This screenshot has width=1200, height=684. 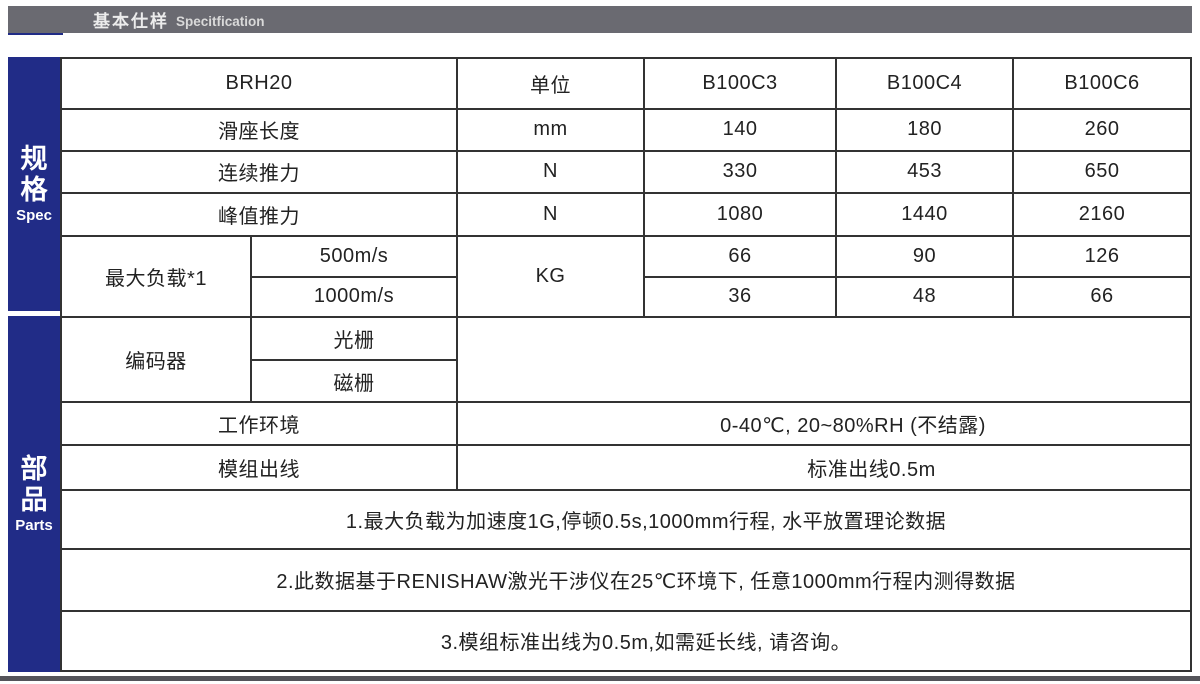 What do you see at coordinates (1102, 83) in the screenshot?
I see `cell-column-b100c6: B100C6` at bounding box center [1102, 83].